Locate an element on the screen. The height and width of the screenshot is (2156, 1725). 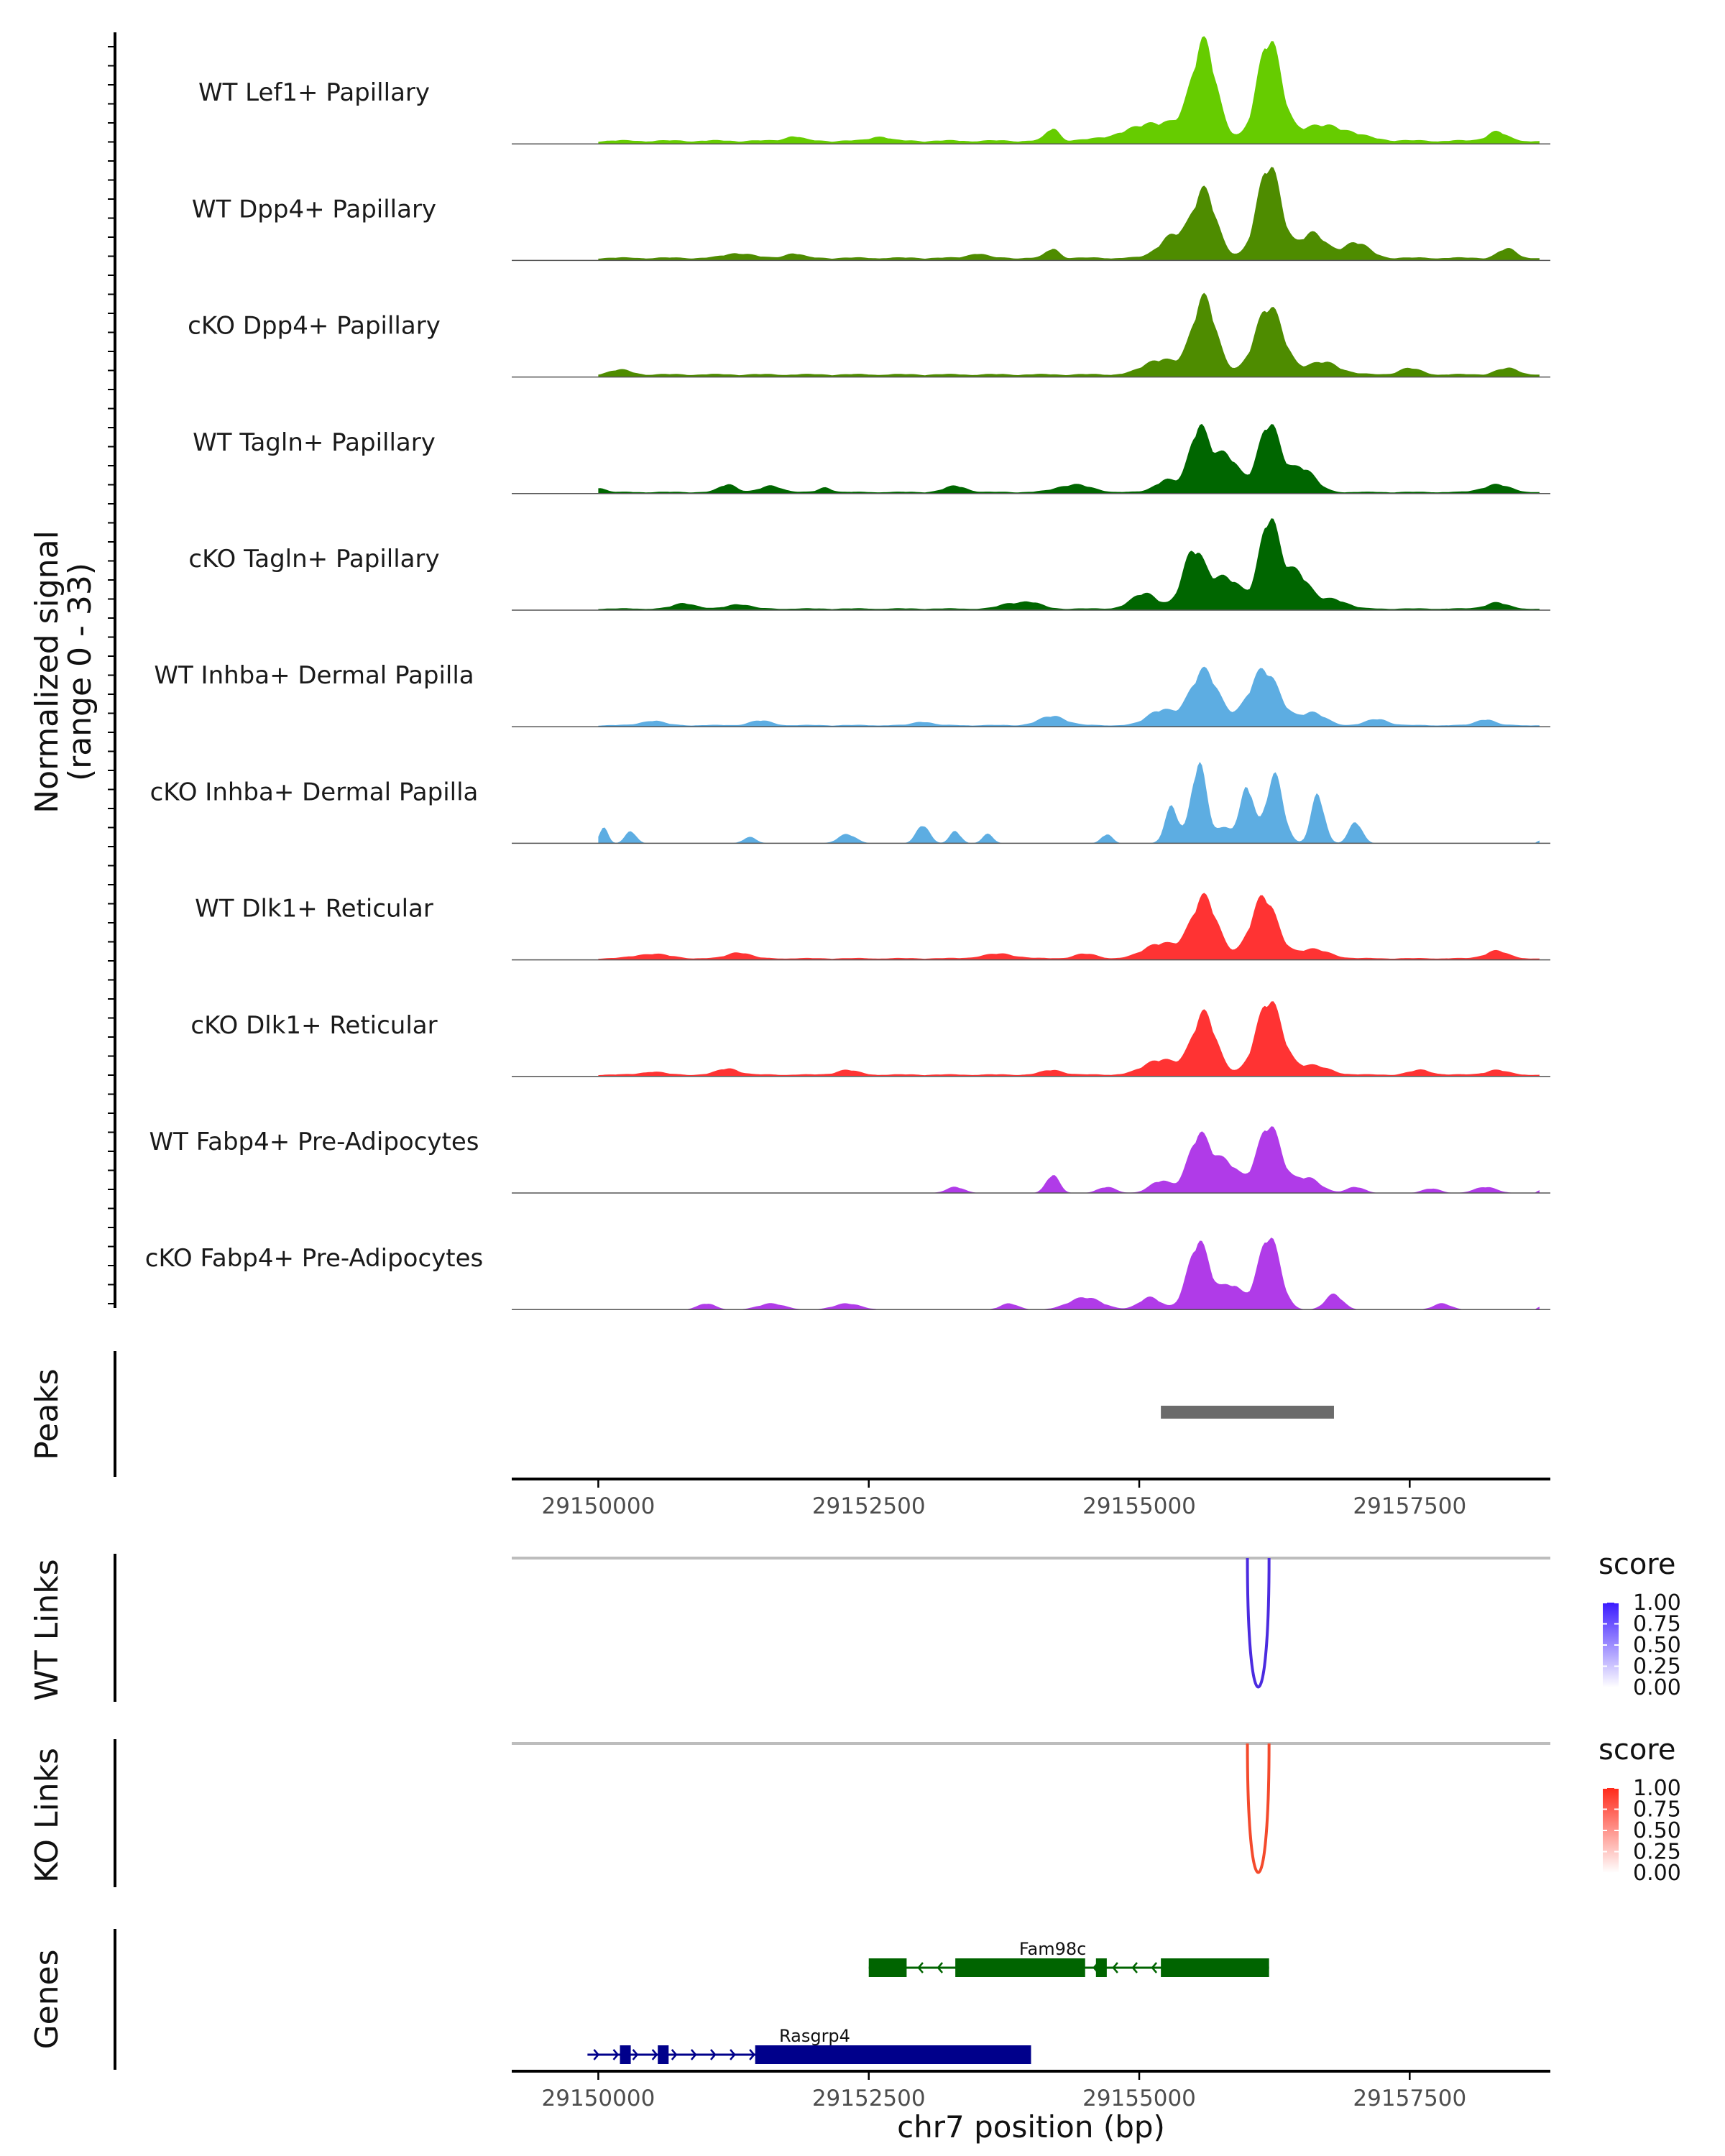
track-label: WT Tagln+ Papillary is located at coordinates (314, 442).